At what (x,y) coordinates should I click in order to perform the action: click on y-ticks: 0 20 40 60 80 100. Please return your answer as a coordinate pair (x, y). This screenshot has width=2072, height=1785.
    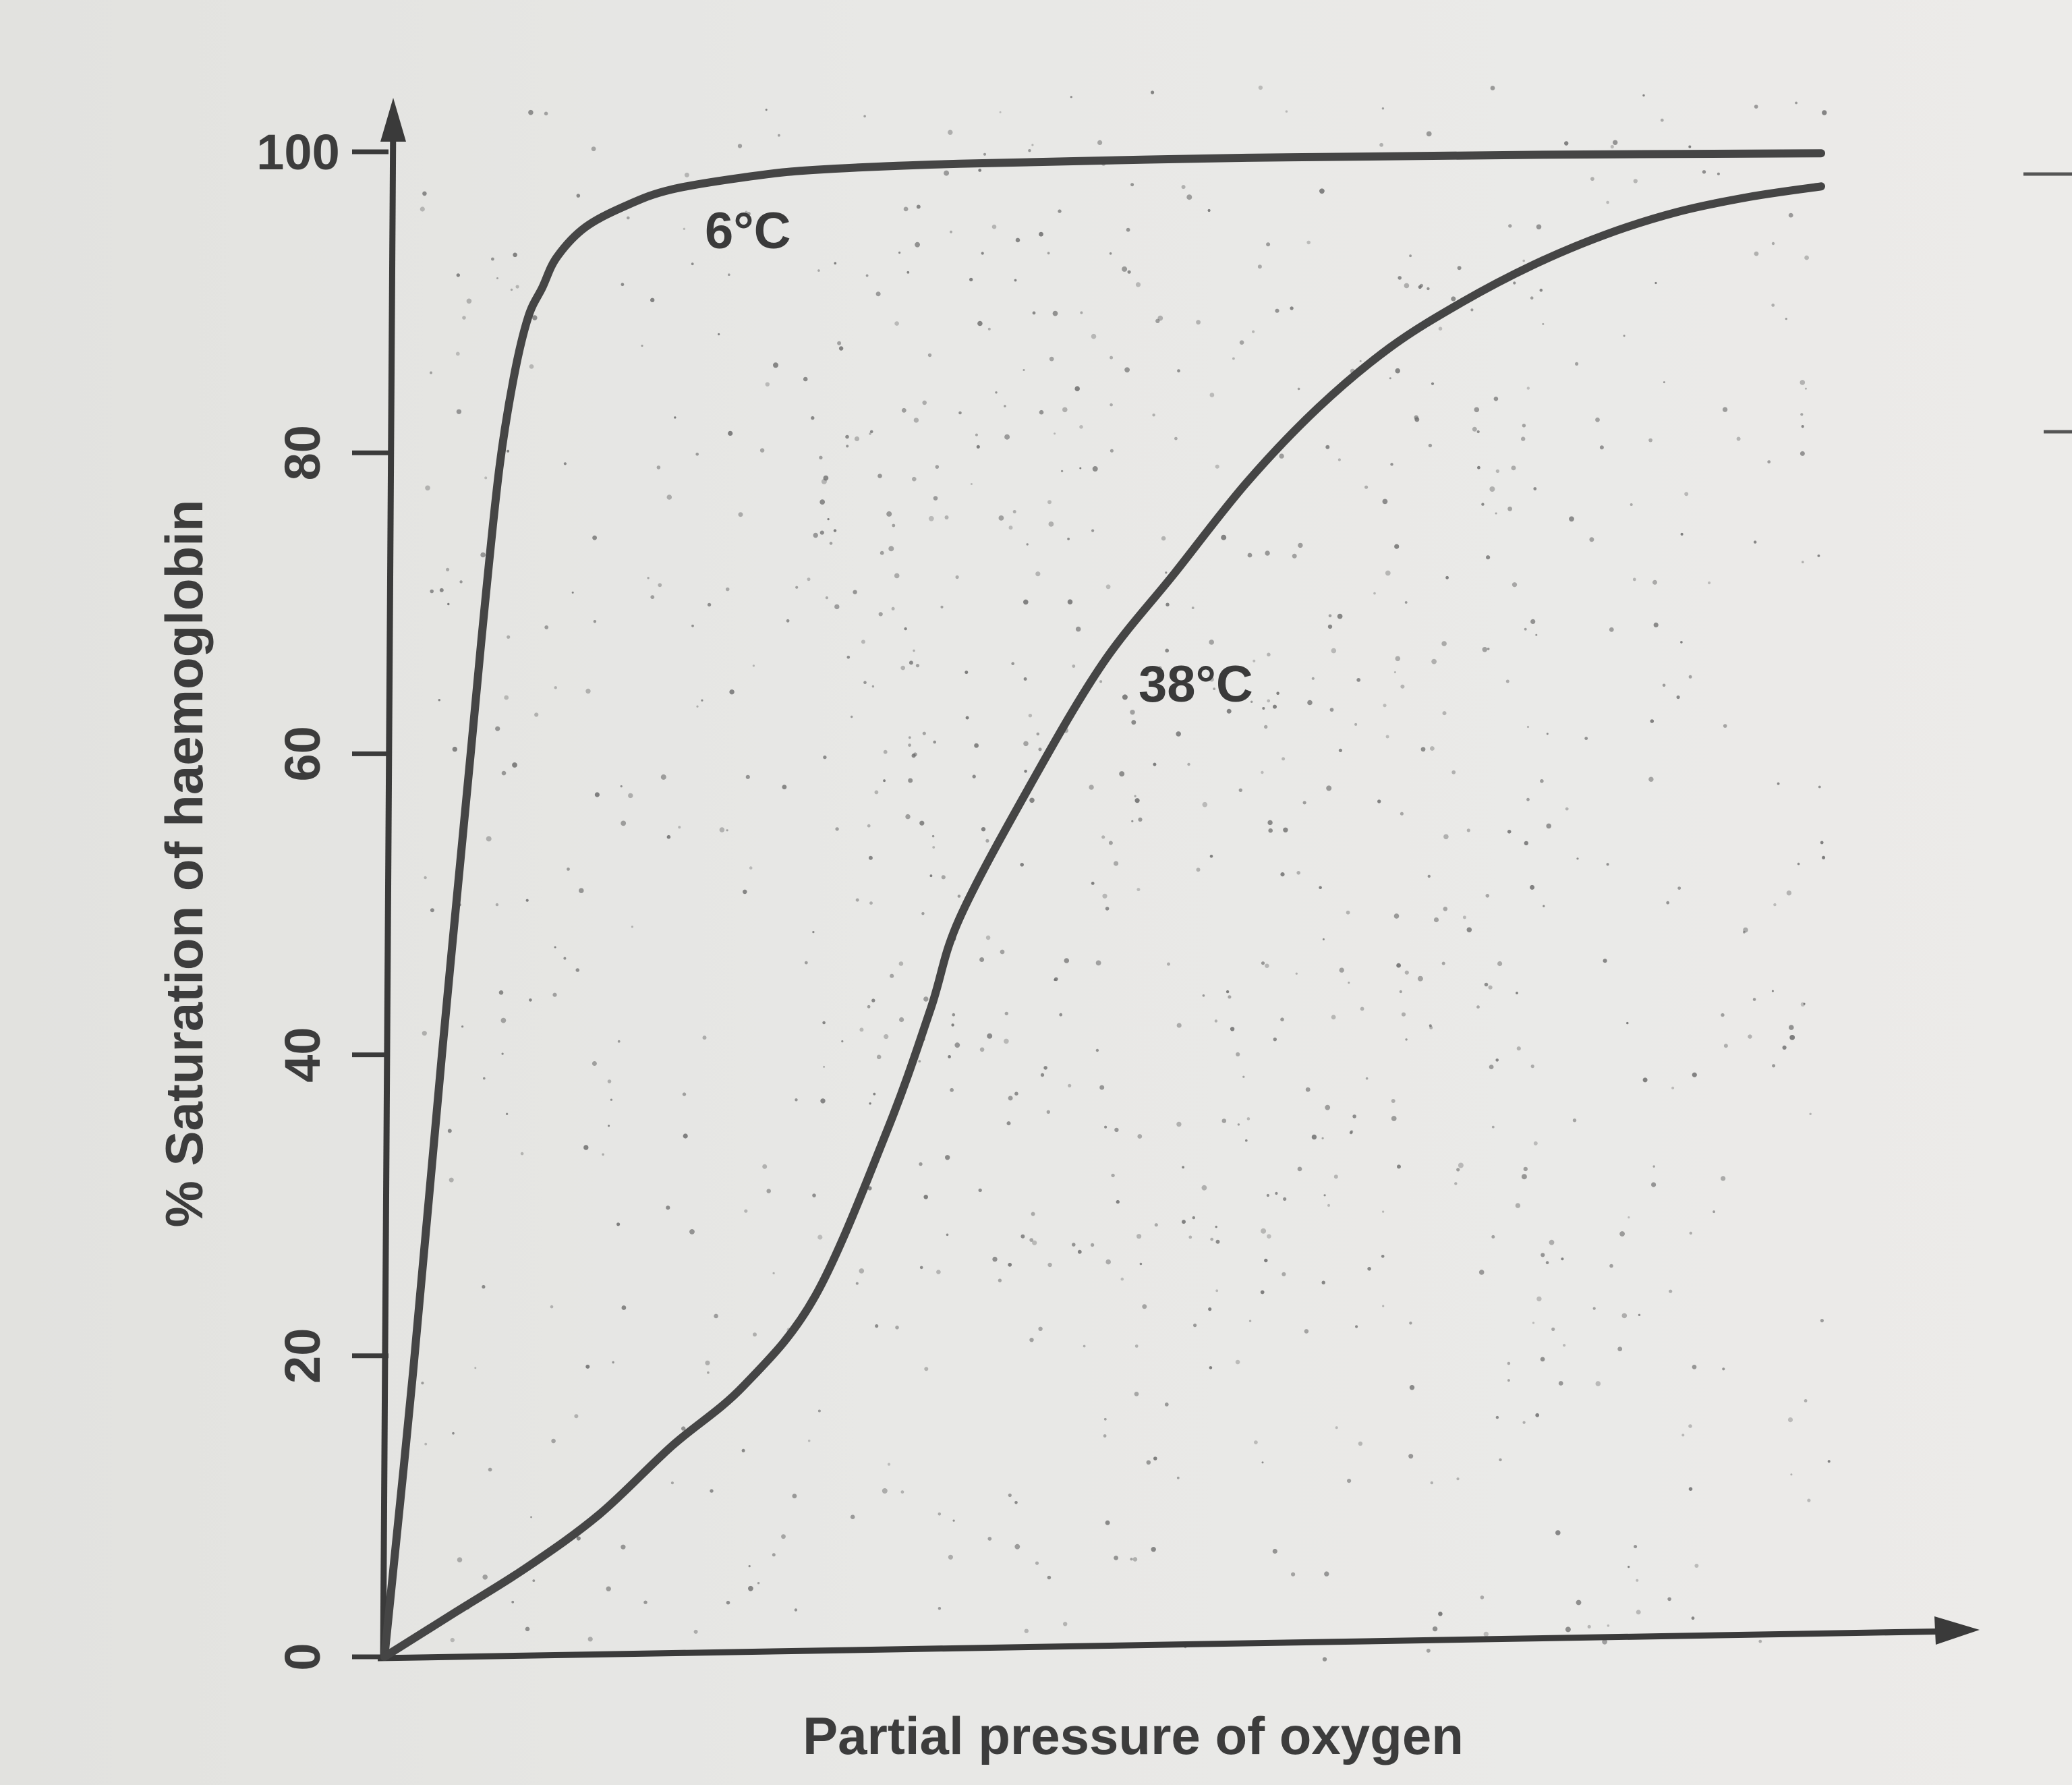
    Looking at the image, I should click on (322, 898).